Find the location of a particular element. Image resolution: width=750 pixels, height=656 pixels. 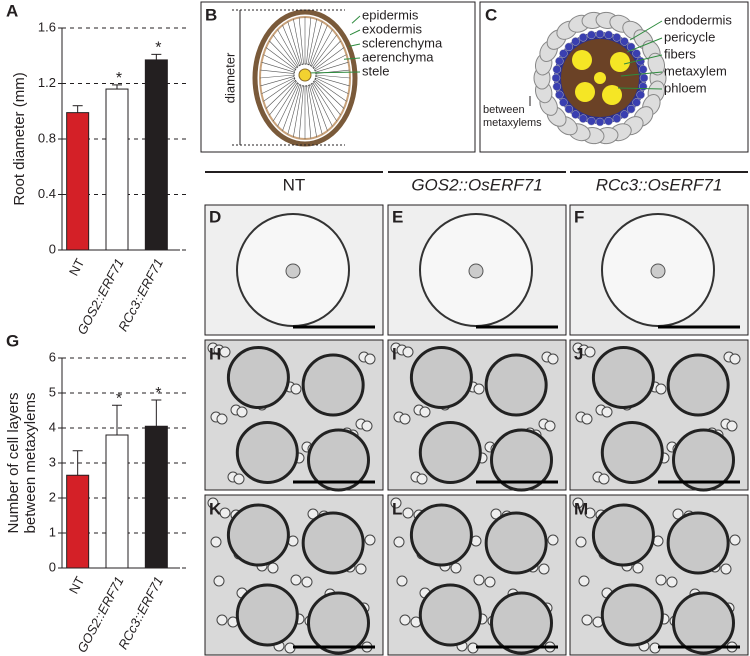

x-tick-label: NT is located at coordinates (76, 267).